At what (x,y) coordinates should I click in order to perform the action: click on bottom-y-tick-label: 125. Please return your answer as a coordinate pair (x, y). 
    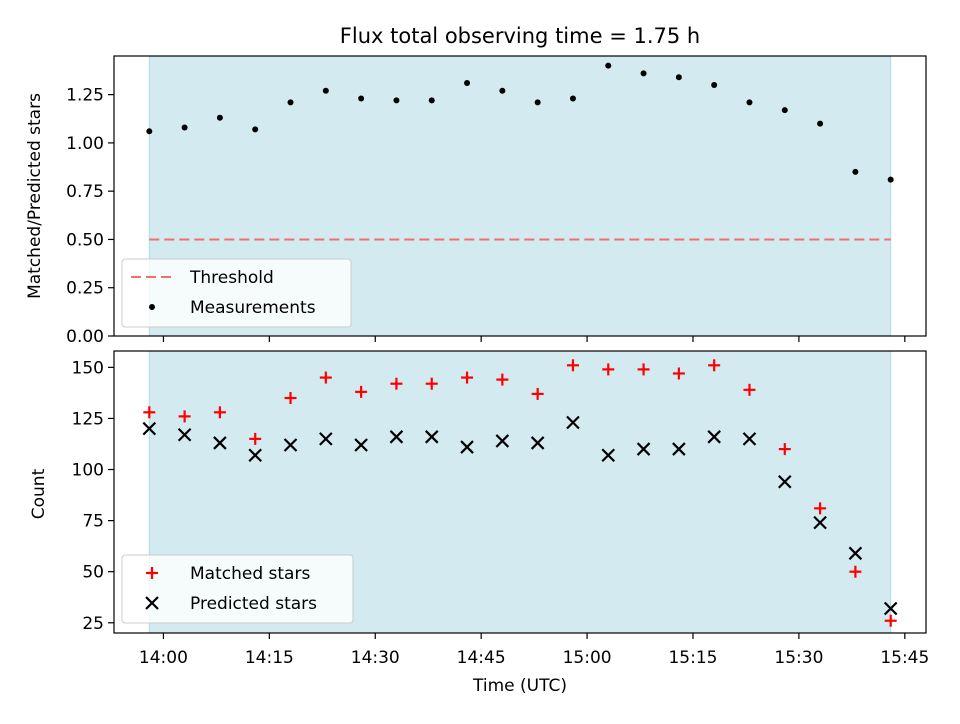
    Looking at the image, I should click on (88, 419).